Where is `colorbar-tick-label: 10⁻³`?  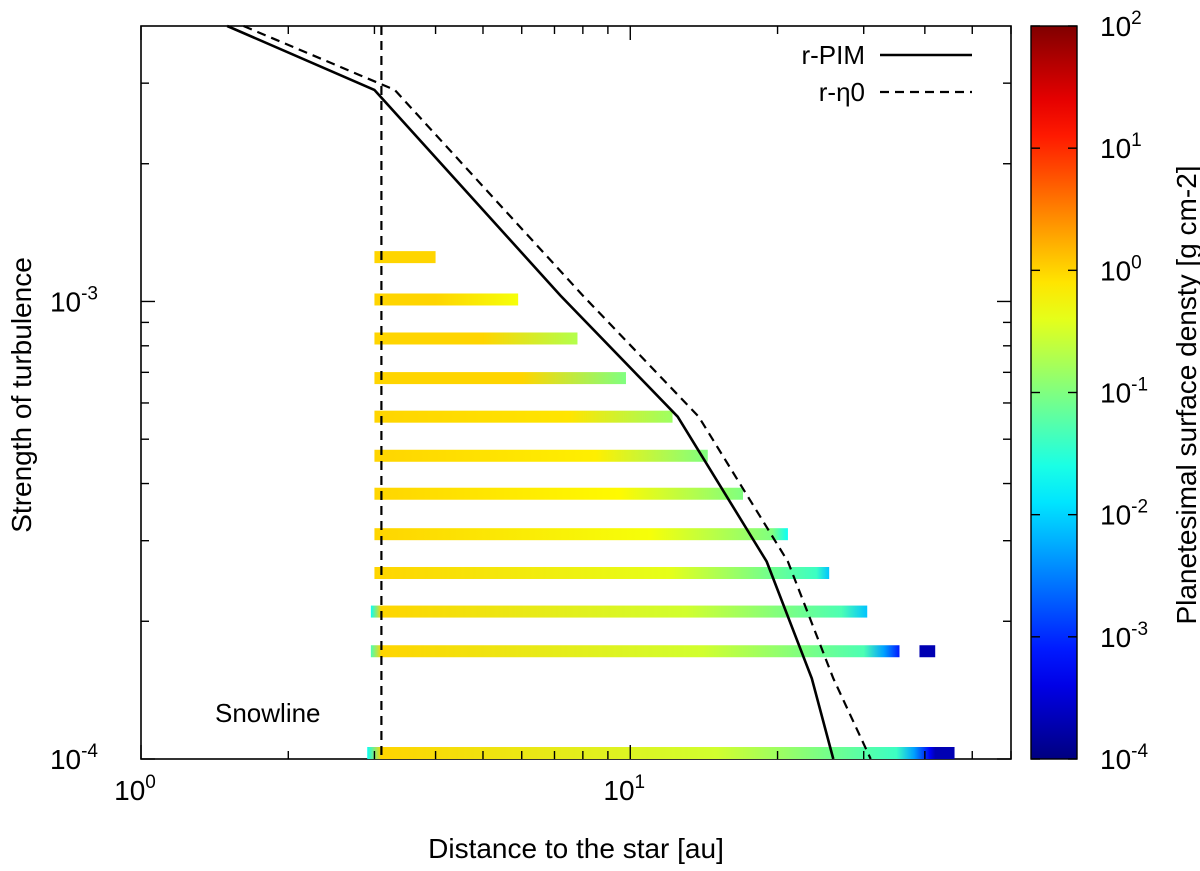 colorbar-tick-label: 10⁻³ is located at coordinates (1124, 636).